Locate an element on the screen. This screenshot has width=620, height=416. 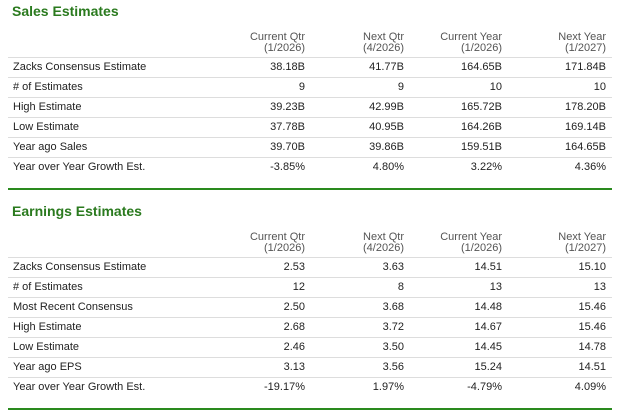
section-title: Earnings Estimates is located at coordinates (77, 211).